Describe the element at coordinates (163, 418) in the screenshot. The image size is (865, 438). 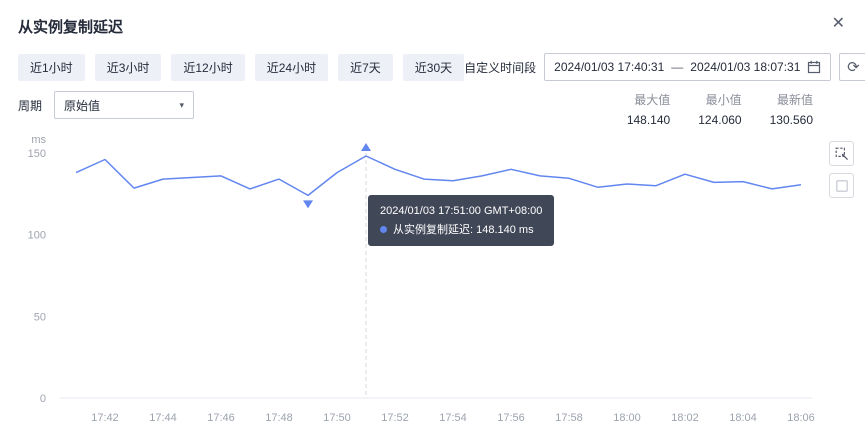
I see `svg-text: 17:44` at that location.